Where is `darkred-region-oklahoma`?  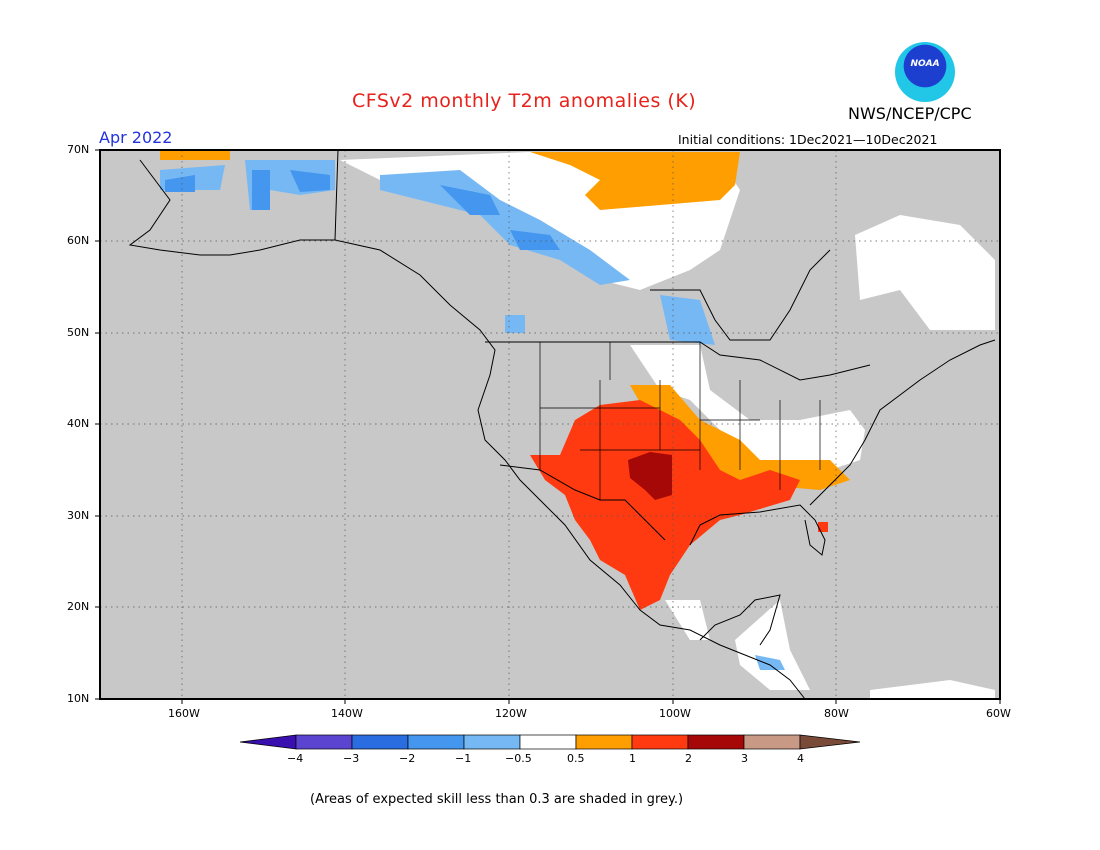
darkred-region-oklahoma is located at coordinates (650, 476).